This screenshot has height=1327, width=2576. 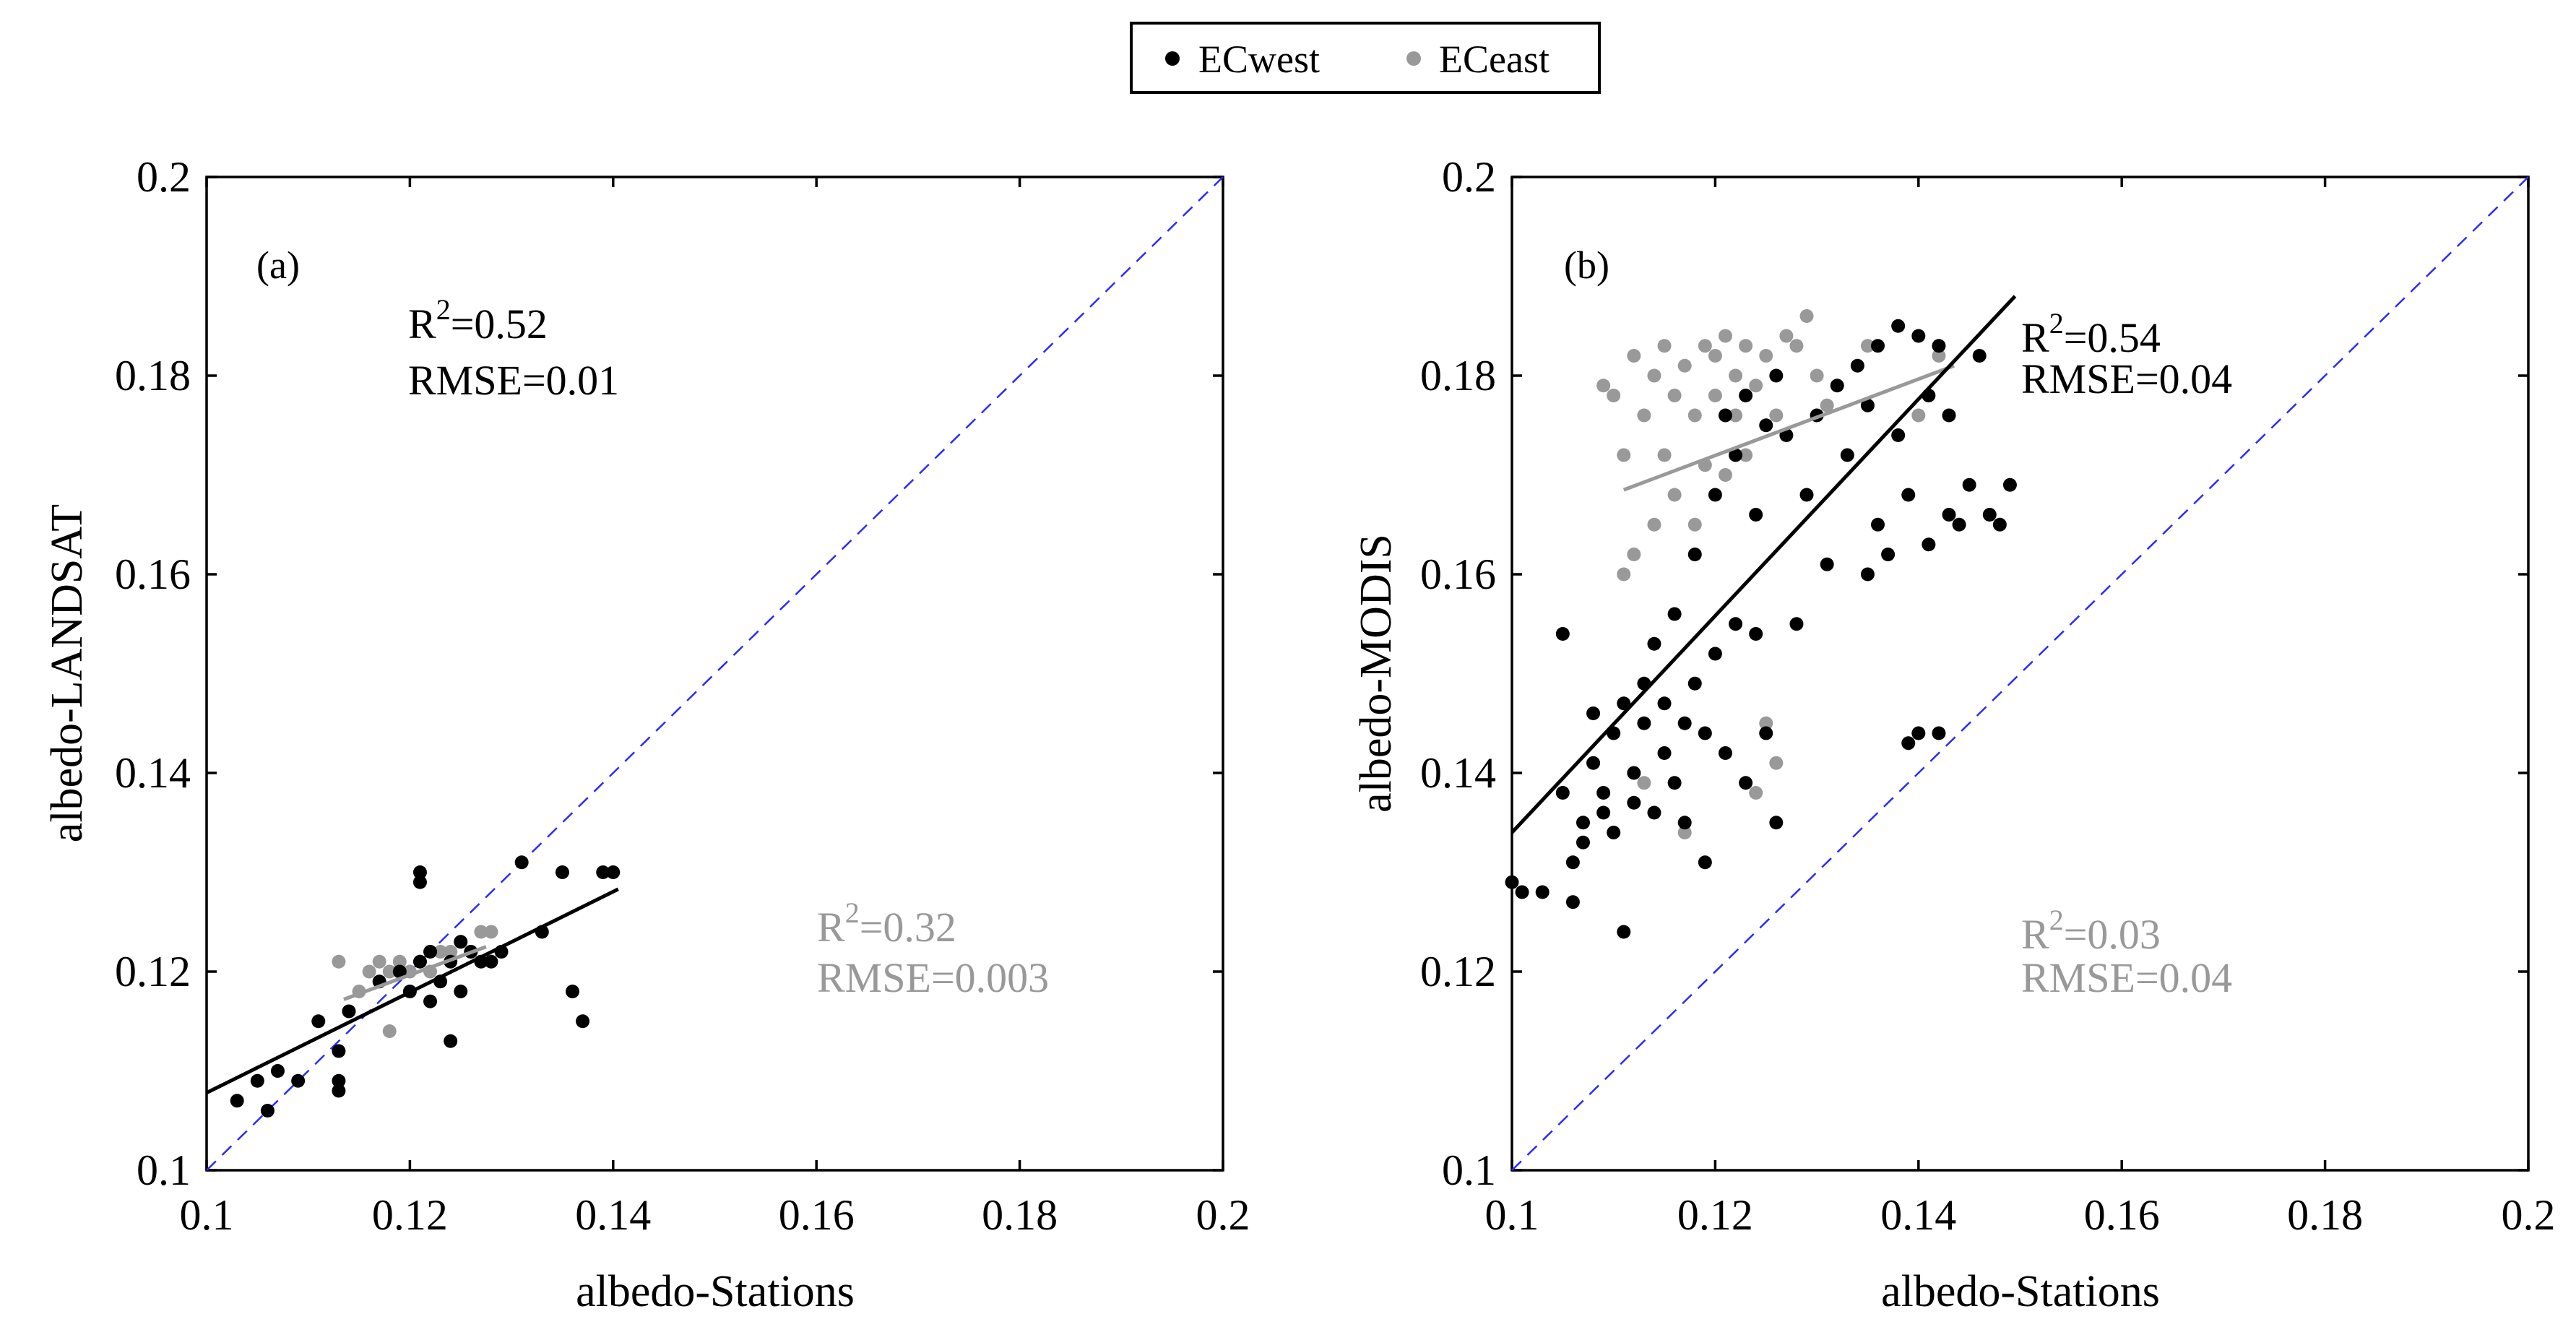 I want to click on y-tick-label: 0.1, so click(x=1469, y=1170).